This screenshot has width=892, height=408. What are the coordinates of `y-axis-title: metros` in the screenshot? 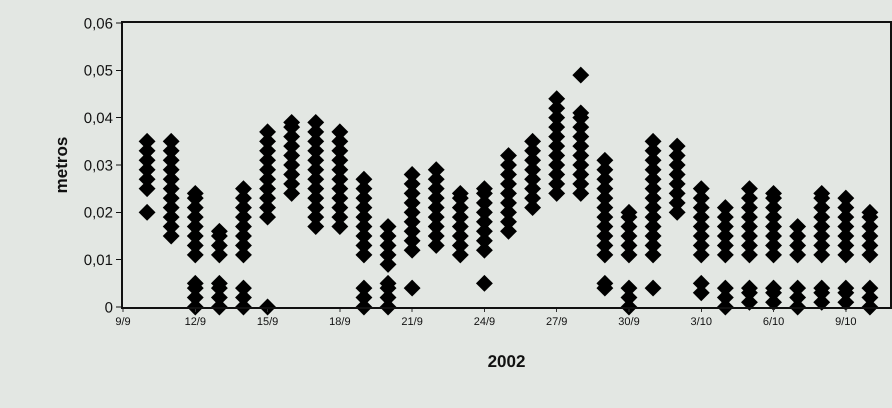 It's located at (61, 165).